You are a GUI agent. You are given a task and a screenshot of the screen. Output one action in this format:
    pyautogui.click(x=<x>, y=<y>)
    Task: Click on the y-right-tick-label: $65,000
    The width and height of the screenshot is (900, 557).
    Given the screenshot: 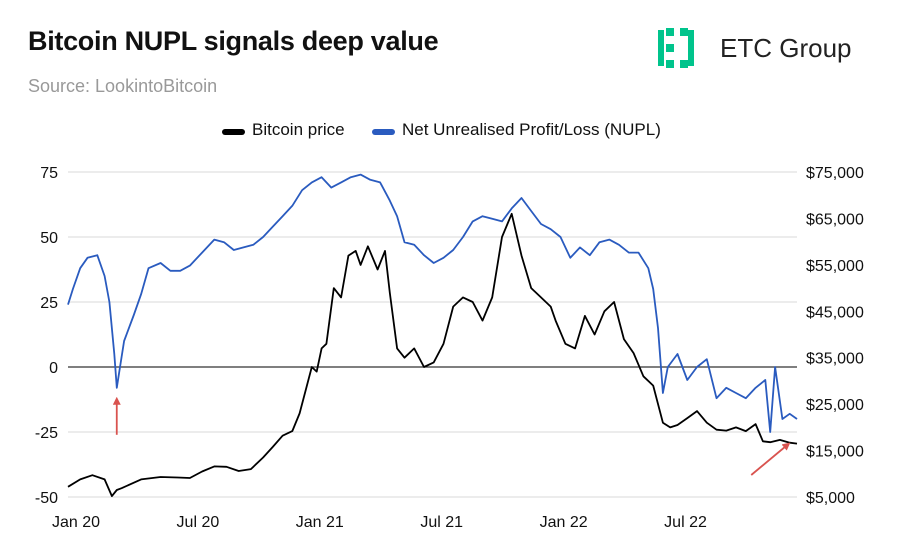 What is the action you would take?
    pyautogui.click(x=835, y=219)
    